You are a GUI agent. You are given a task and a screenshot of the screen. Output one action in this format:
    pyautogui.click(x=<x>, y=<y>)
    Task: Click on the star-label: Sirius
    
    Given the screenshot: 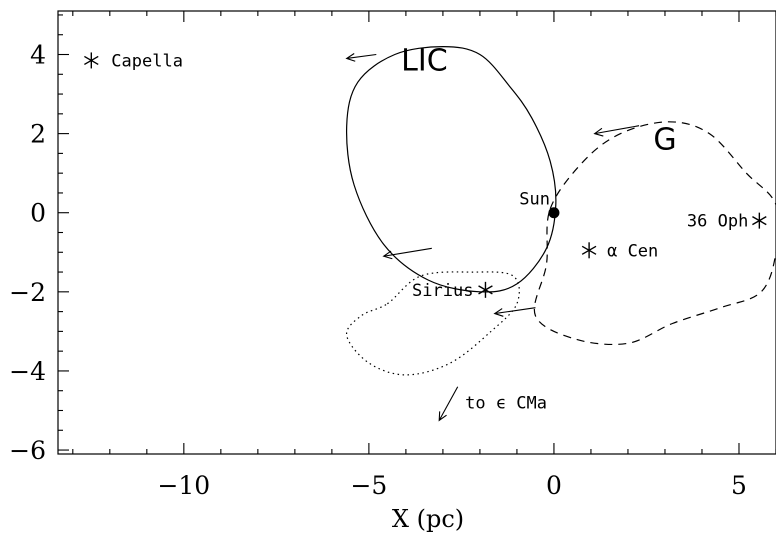 What is the action you would take?
    pyautogui.click(x=442, y=291)
    